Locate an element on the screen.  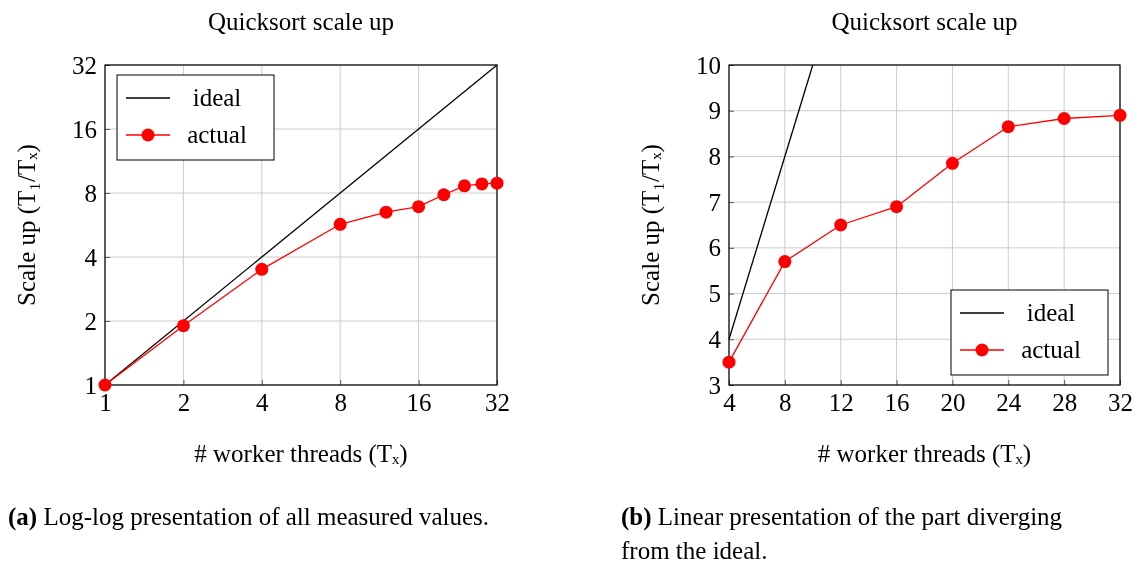
x-tick-label: 20 is located at coordinates (953, 402).